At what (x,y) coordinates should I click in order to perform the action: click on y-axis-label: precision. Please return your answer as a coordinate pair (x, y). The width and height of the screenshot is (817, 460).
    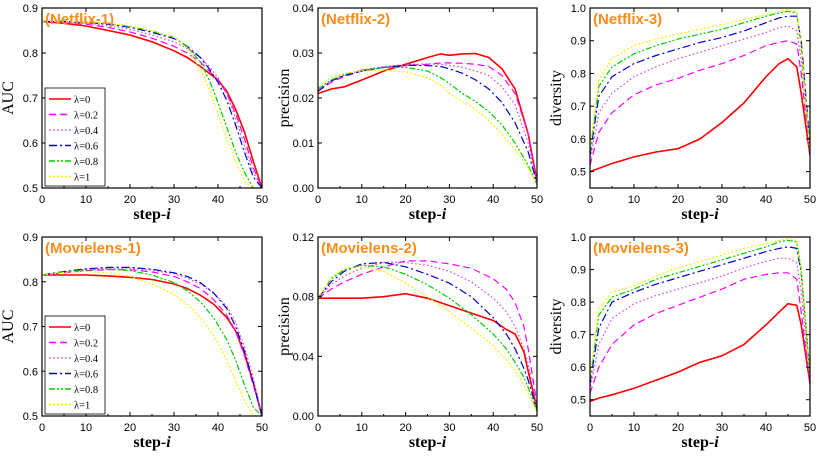
    Looking at the image, I should click on (284, 326).